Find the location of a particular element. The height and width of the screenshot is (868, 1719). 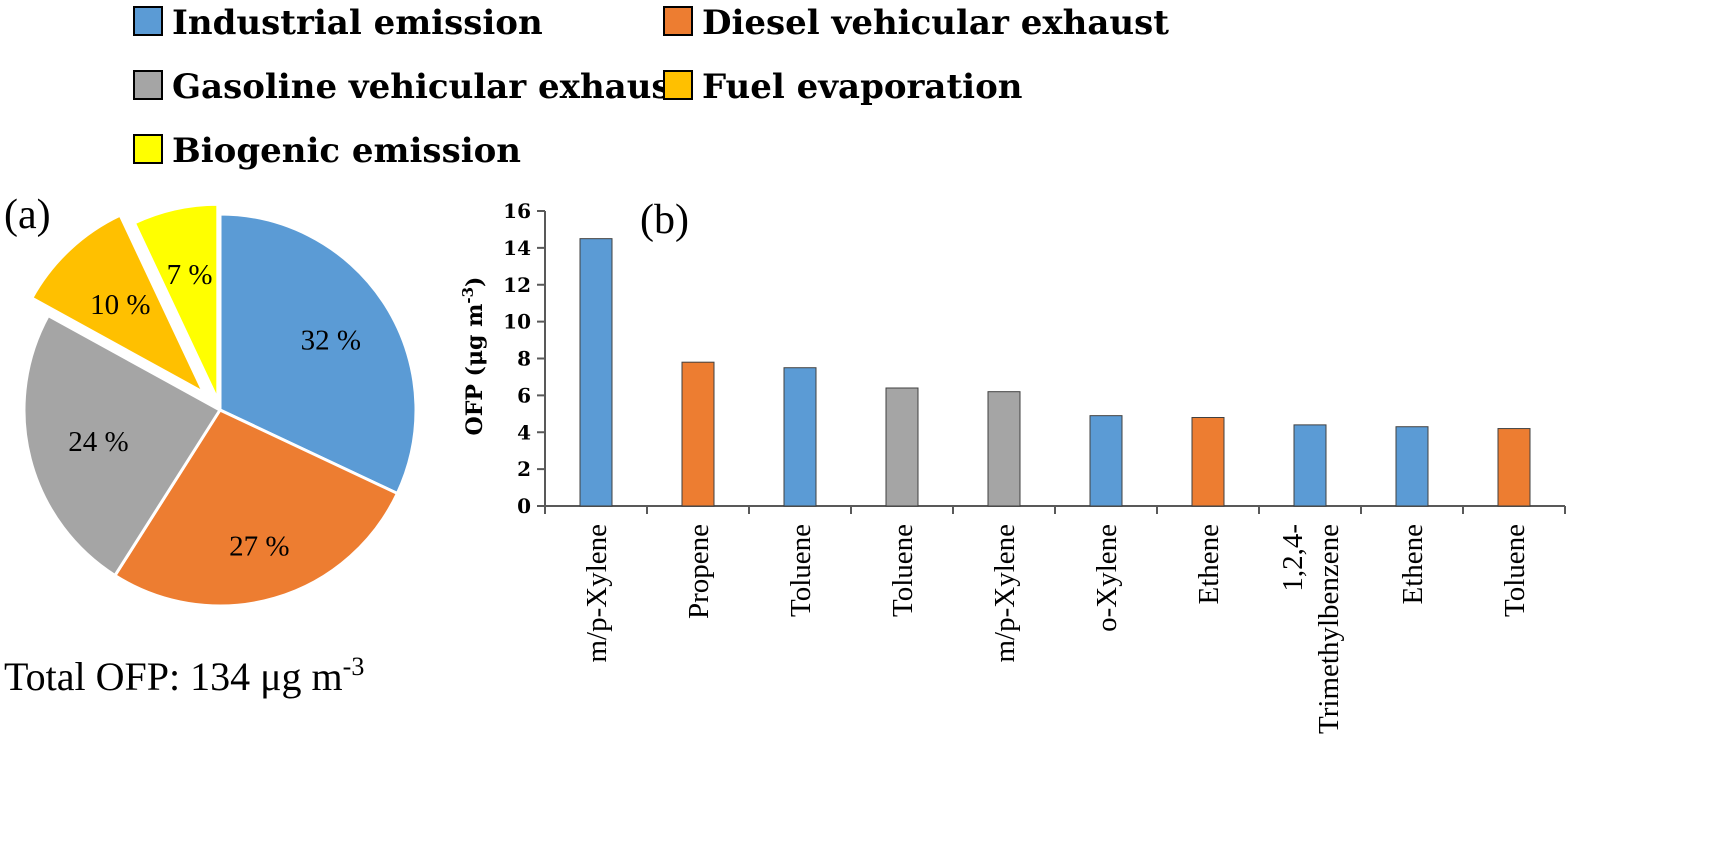

y-tick-label: 16 is located at coordinates (517, 211).